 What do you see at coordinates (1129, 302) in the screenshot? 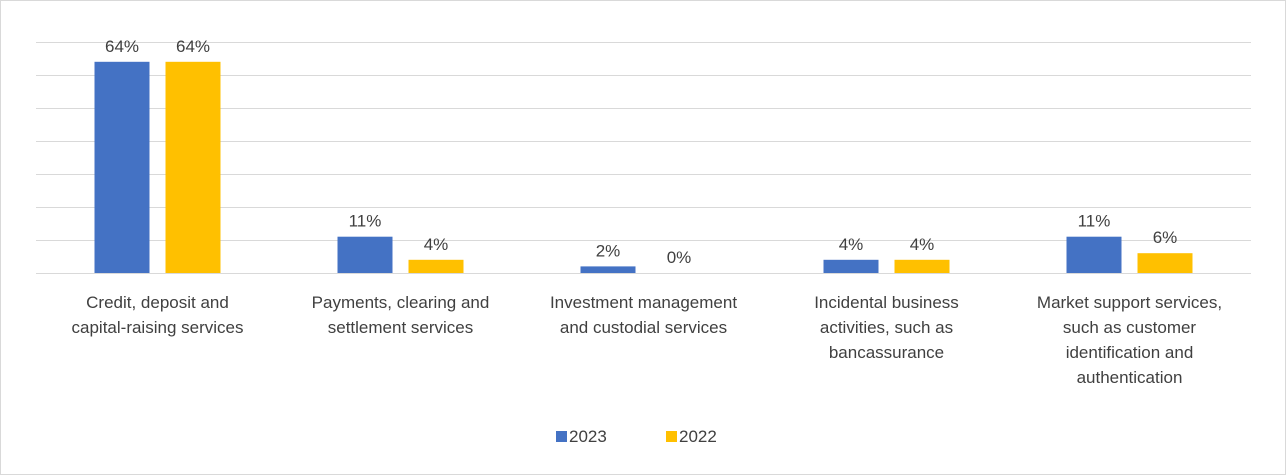
I see `category-label-line: Market support services,` at bounding box center [1129, 302].